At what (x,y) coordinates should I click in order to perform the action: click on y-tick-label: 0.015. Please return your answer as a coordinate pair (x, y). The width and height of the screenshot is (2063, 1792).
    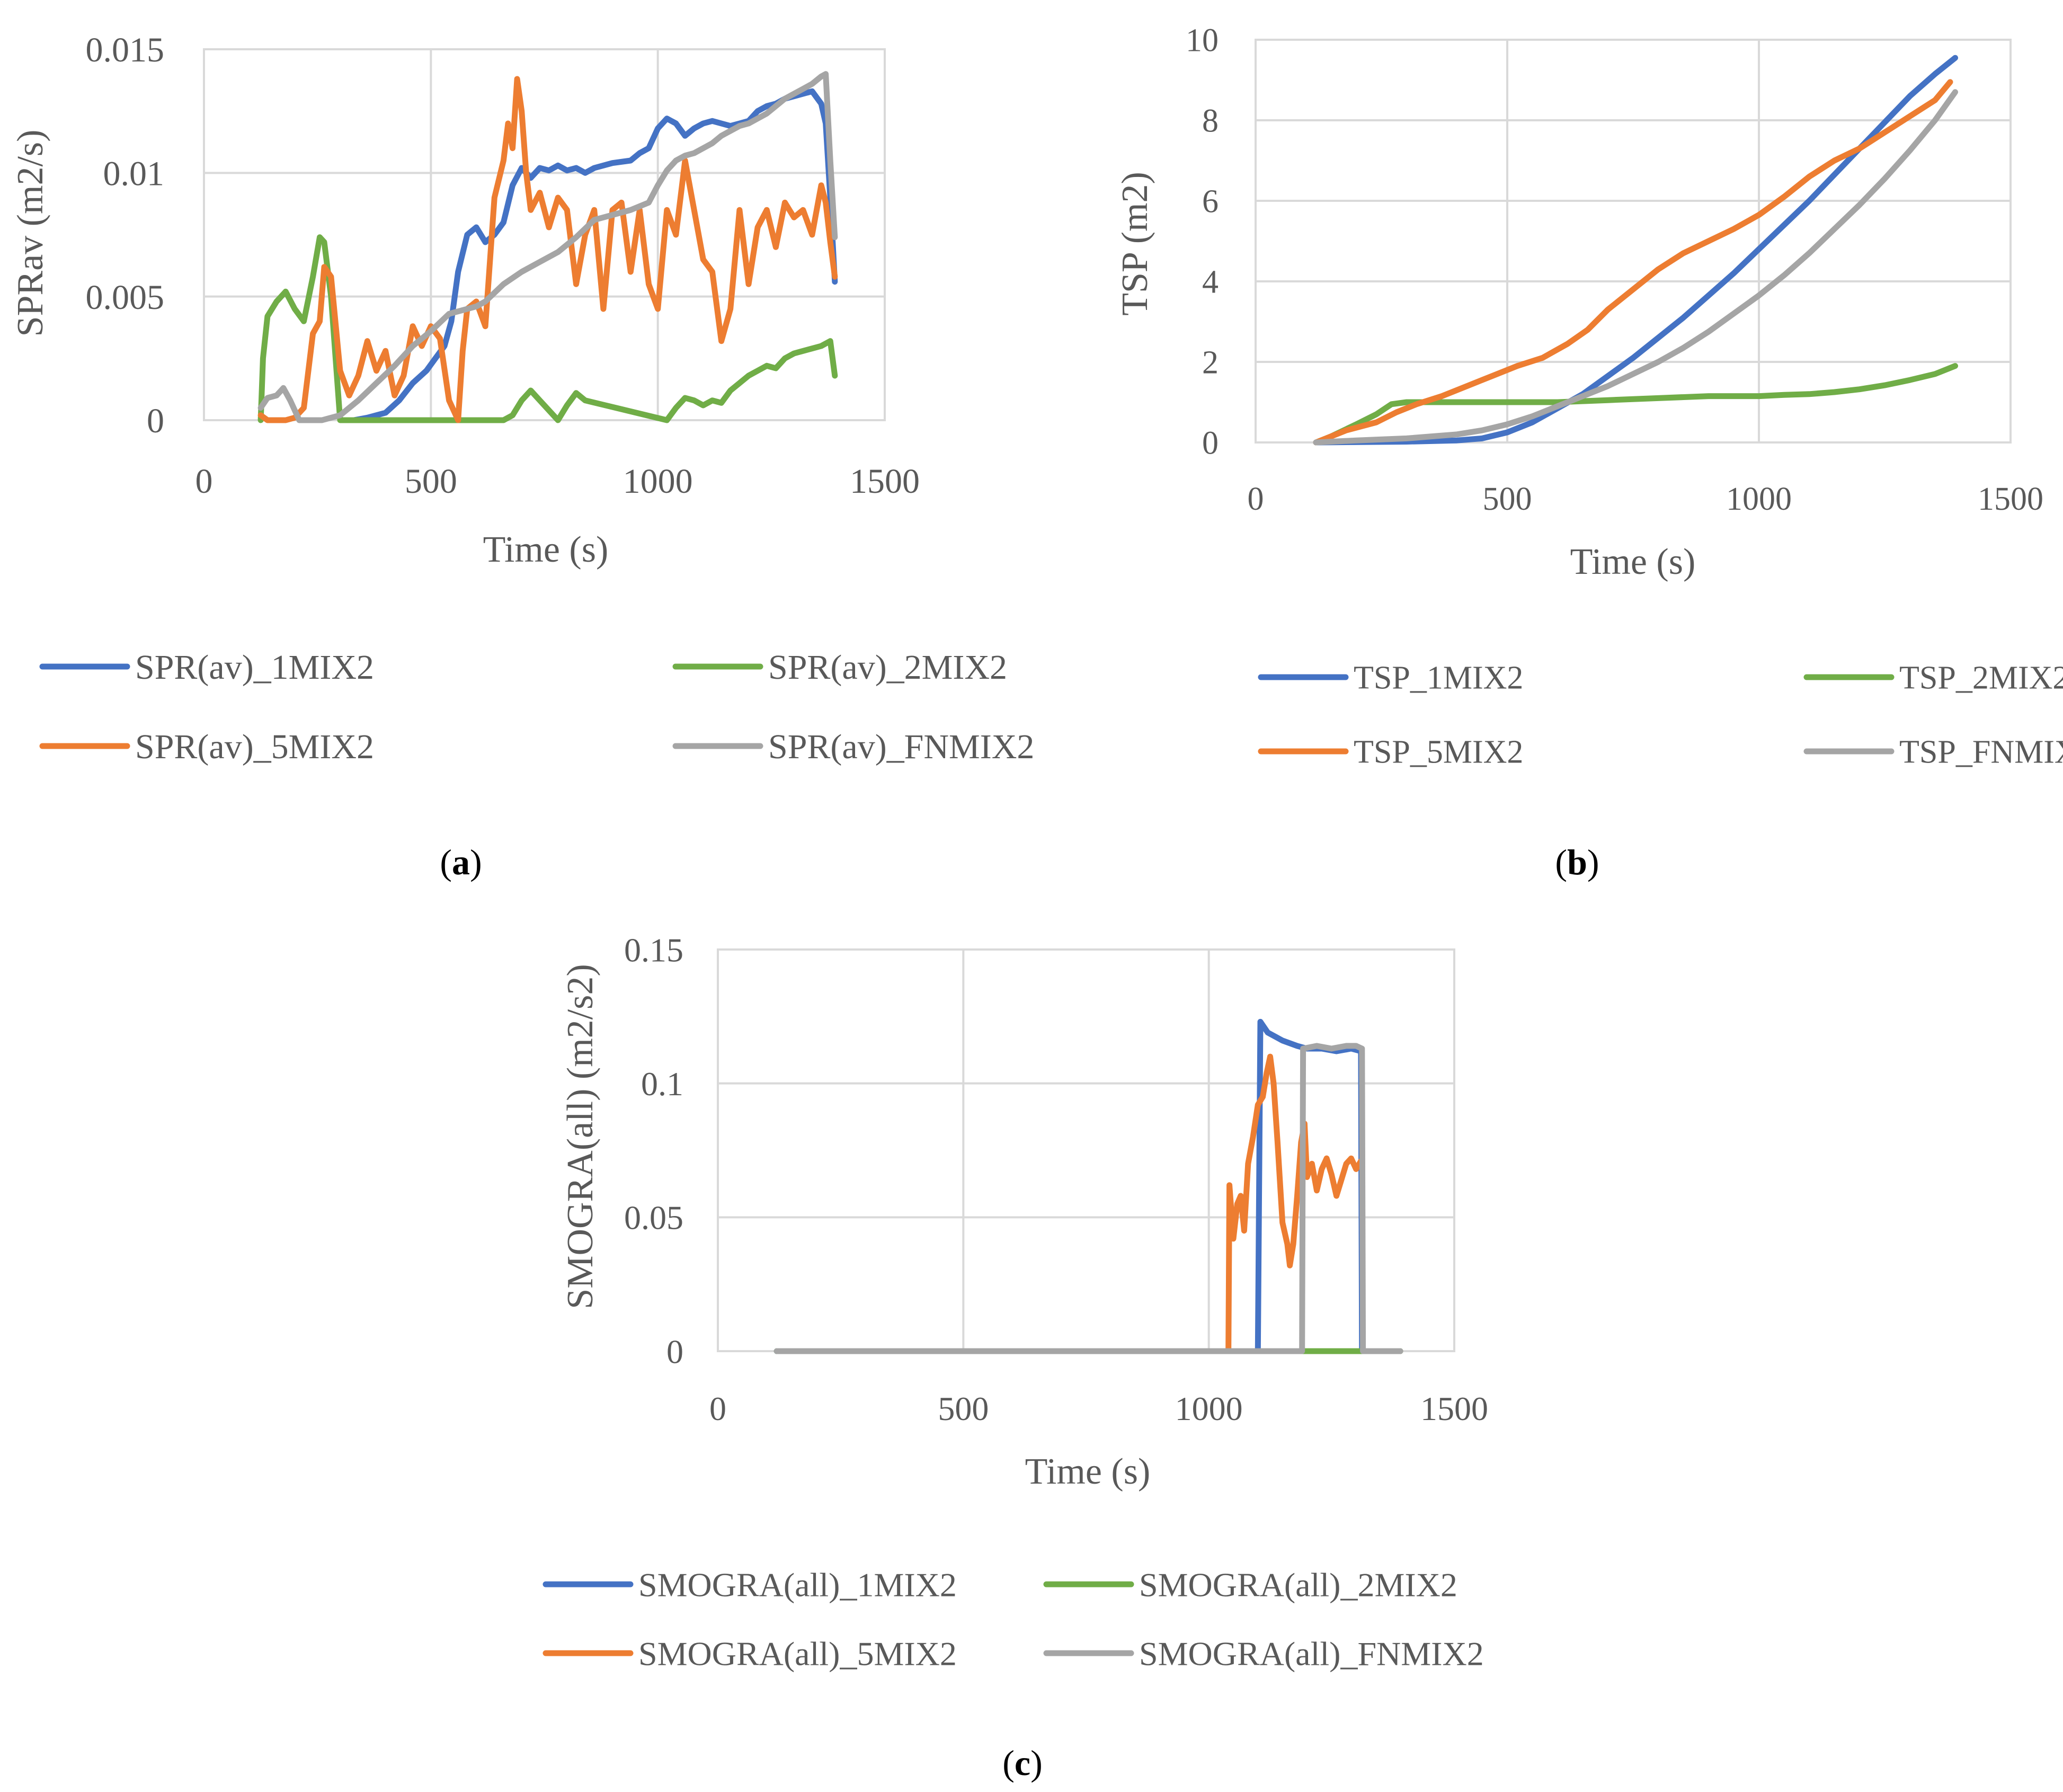
    Looking at the image, I should click on (125, 50).